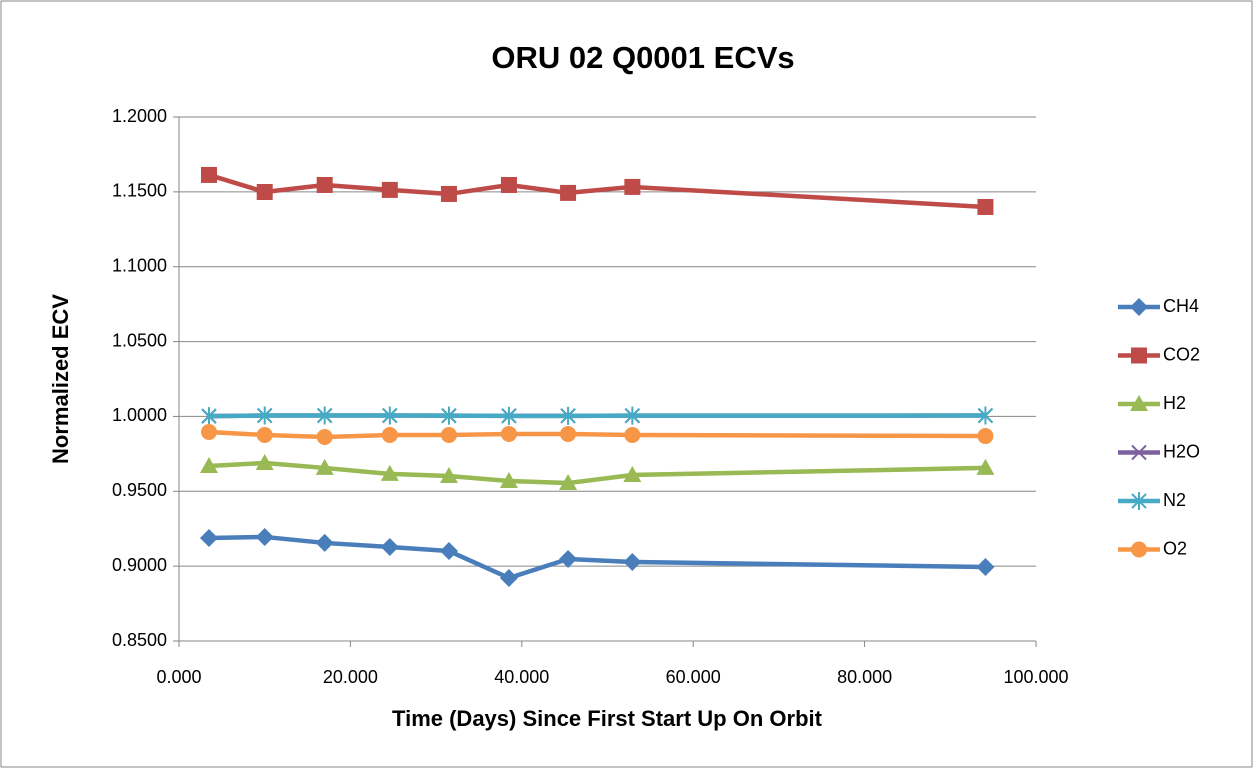 This screenshot has width=1253, height=773. Describe the element at coordinates (1181, 354) in the screenshot. I see `legend-label: CO2` at that location.